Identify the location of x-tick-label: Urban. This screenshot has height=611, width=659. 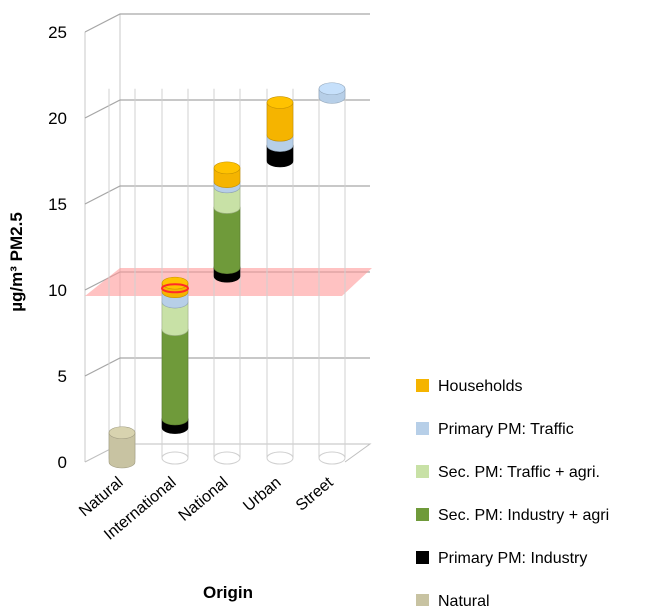
(262, 494).